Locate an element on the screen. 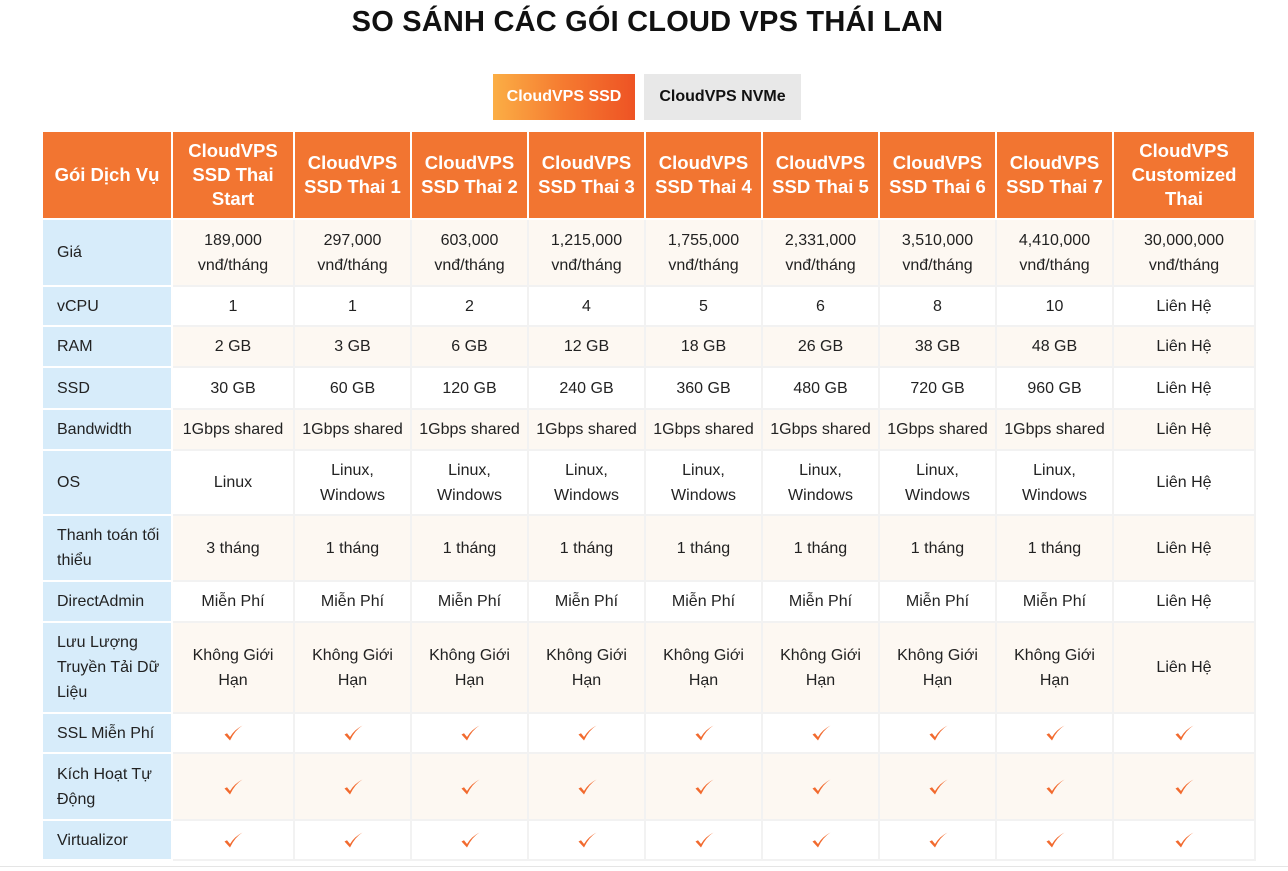  table-cell: 8 is located at coordinates (937, 306).